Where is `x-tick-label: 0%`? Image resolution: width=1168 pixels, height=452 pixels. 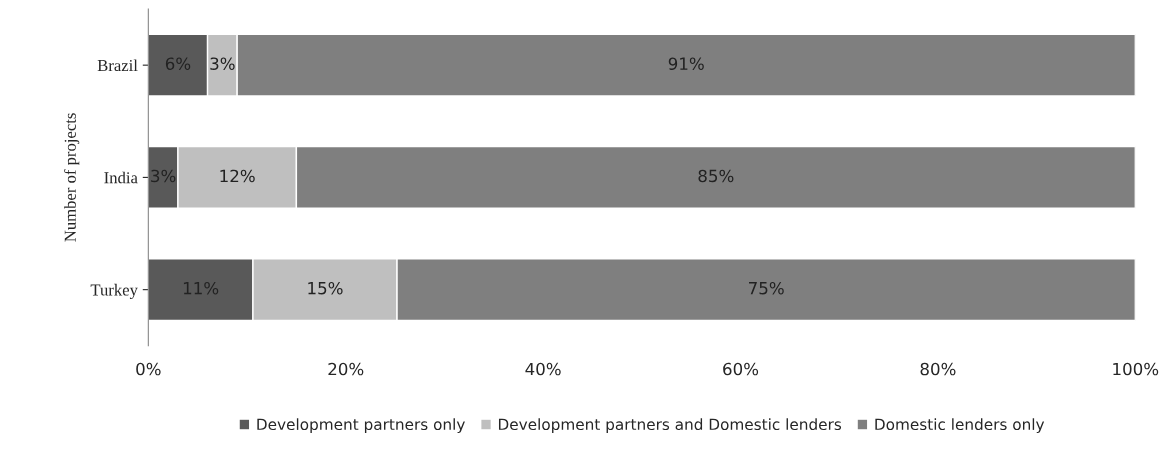
x-tick-label: 0% is located at coordinates (148, 369).